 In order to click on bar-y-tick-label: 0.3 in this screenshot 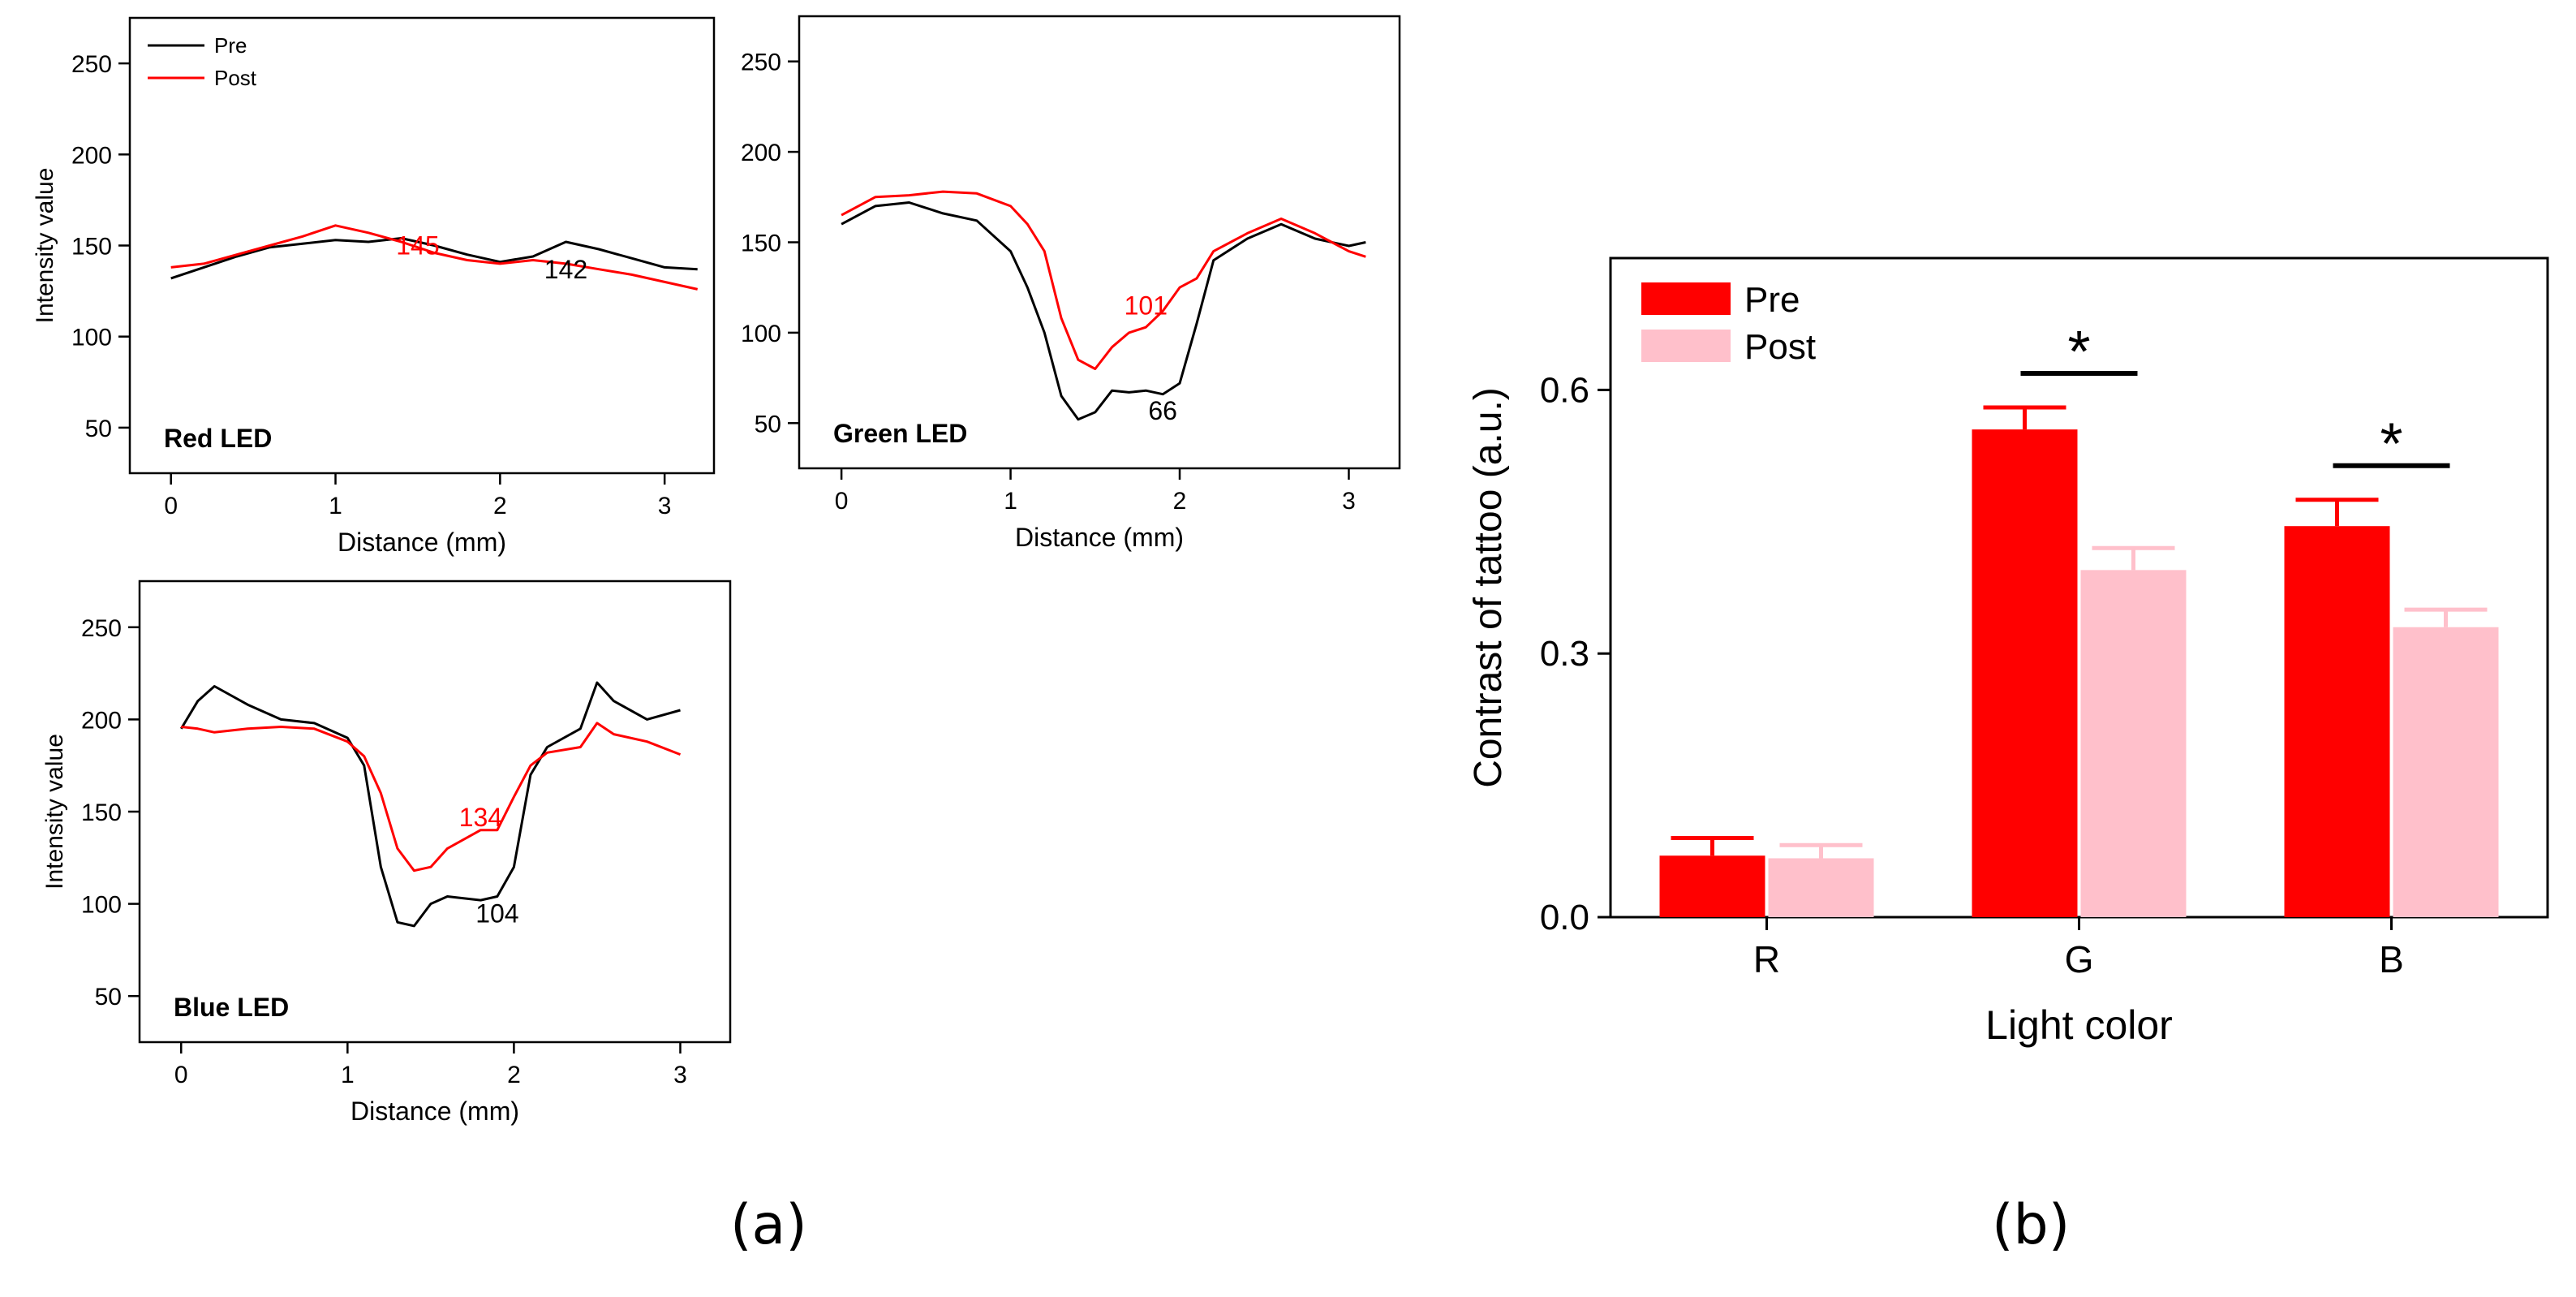, I will do `click(1565, 654)`.